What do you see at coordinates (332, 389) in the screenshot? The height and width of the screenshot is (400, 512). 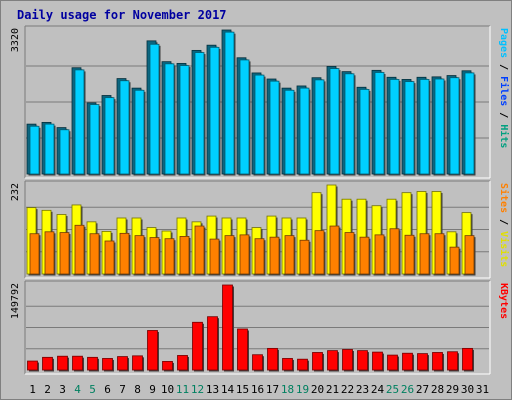 I see `x-tick-label: 21` at bounding box center [332, 389].